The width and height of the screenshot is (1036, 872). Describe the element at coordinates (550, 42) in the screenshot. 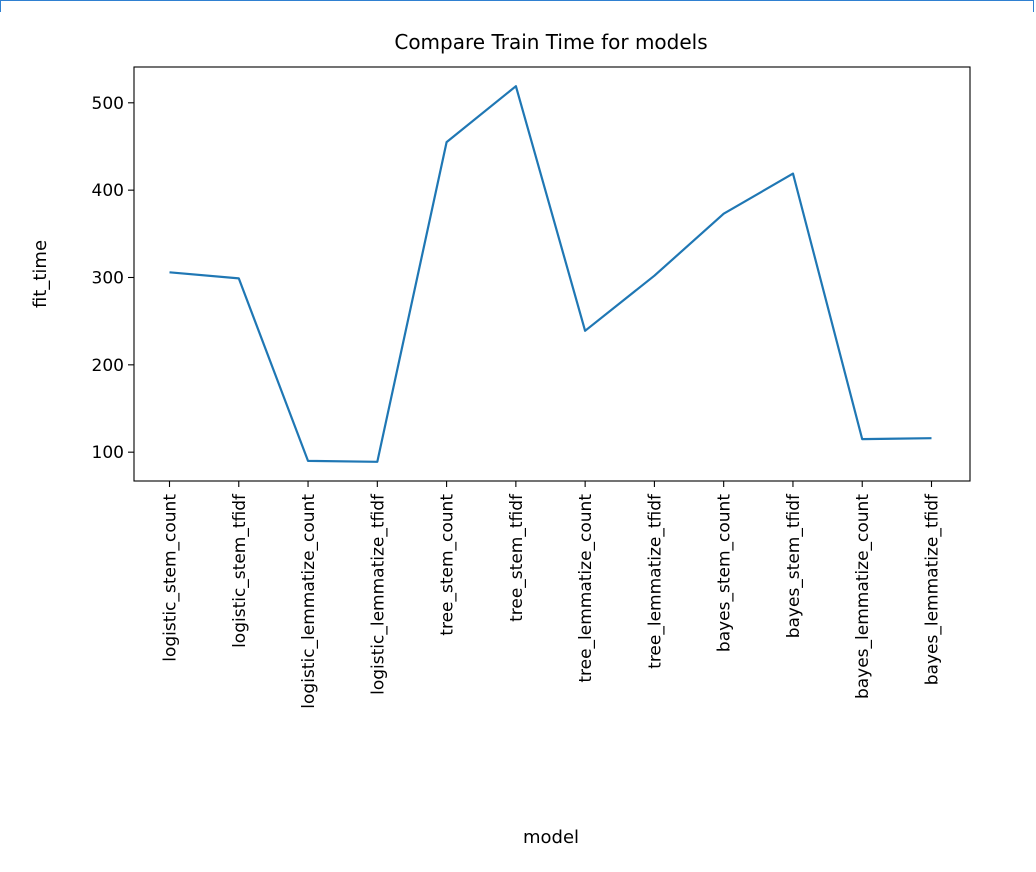

I see `chart-title: Compare Train Time for models` at that location.